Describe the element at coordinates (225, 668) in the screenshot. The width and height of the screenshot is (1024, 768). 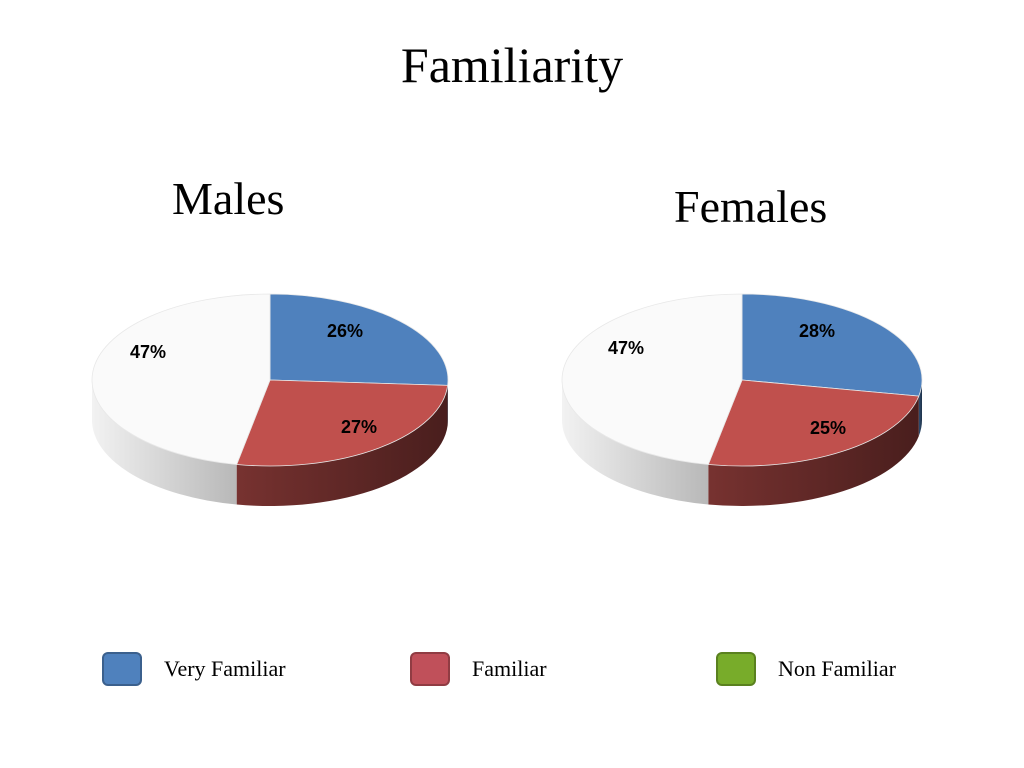
I see `legend-label-very-familiar: Very Familiar` at that location.